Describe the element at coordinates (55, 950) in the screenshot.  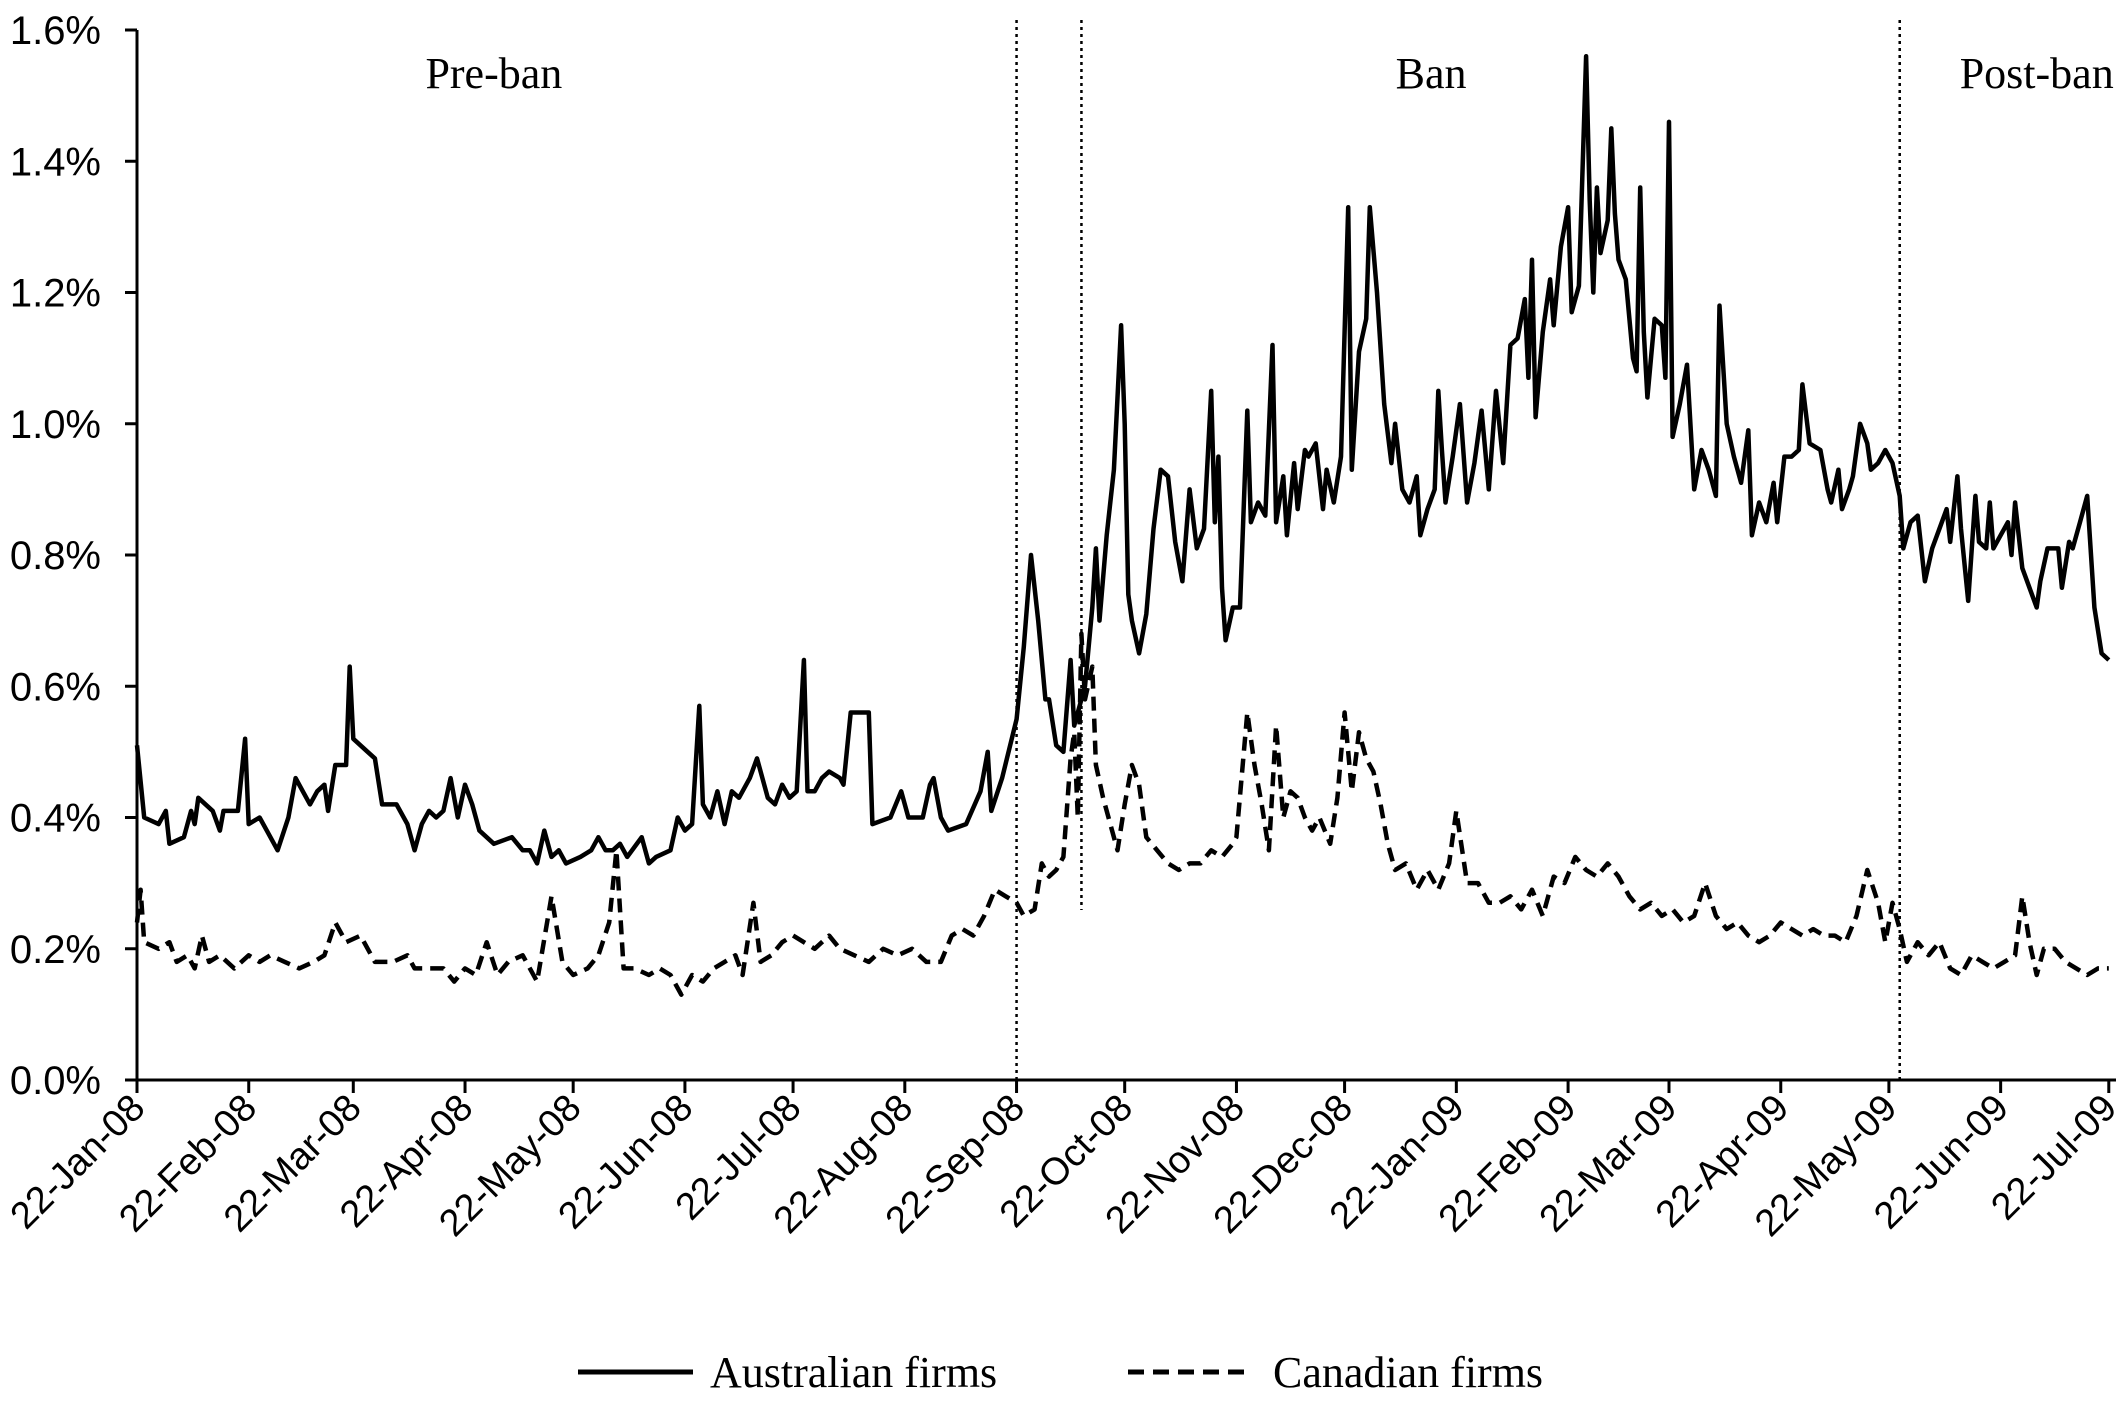
I see `y-tick-label: 0.2%` at that location.